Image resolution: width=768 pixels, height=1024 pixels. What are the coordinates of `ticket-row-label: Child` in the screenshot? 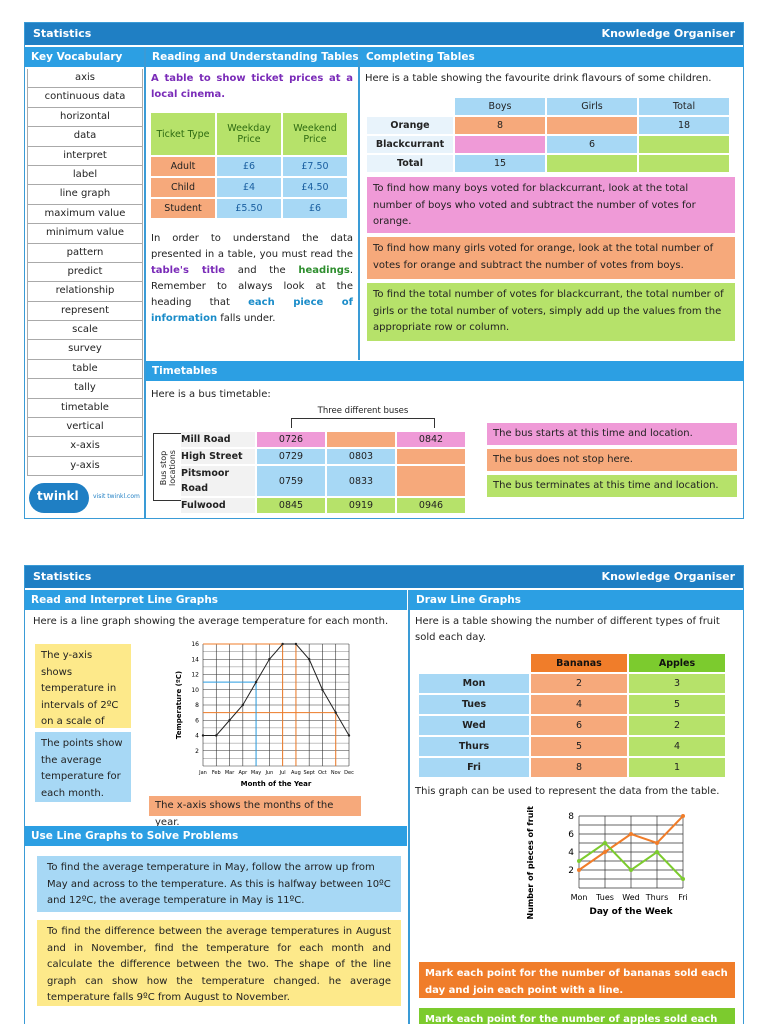 It's located at (183, 187).